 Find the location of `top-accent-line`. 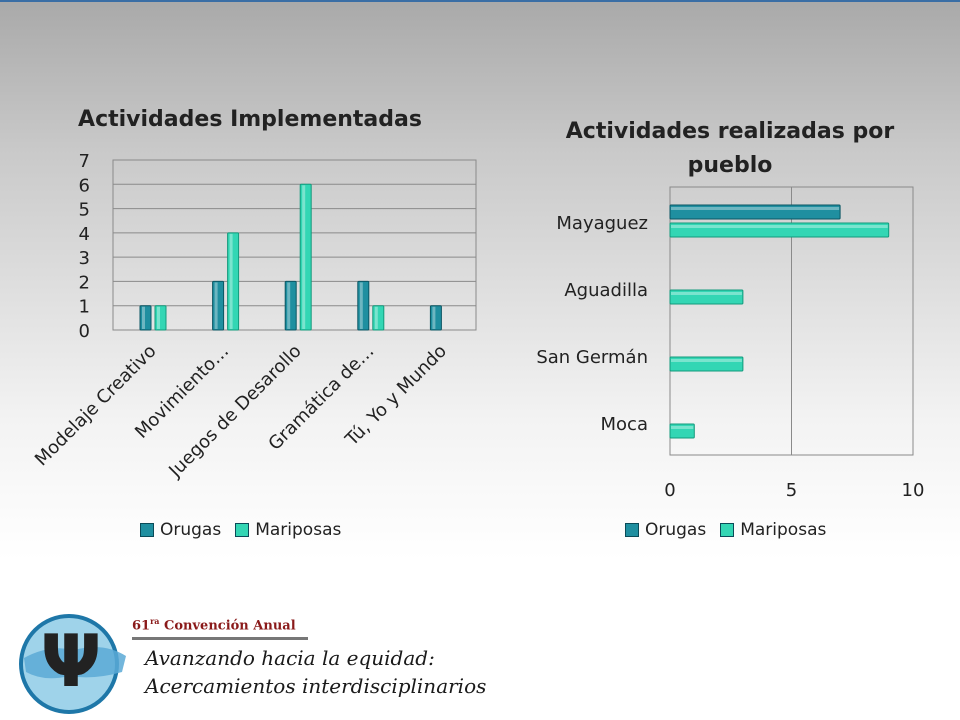

top-accent-line is located at coordinates (480, 1).